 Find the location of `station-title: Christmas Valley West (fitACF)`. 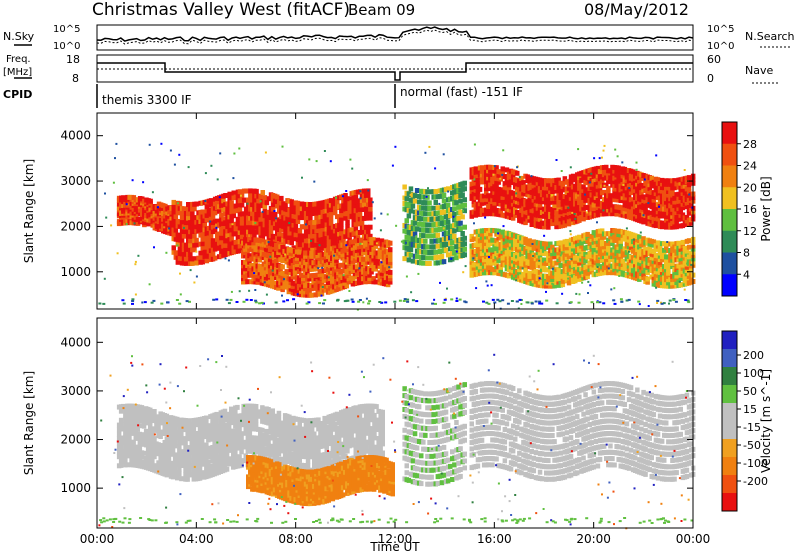

station-title: Christmas Valley West (fitACF) is located at coordinates (221, 10).